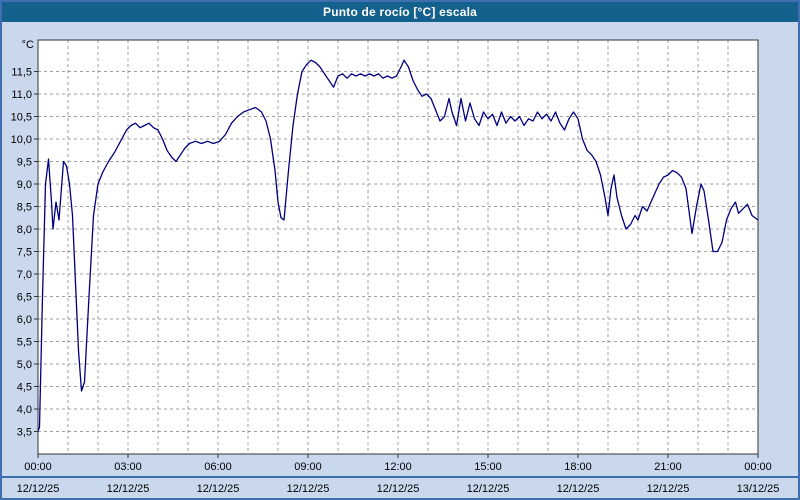 This screenshot has height=500, width=800. I want to click on y-tick-label: 8,5, so click(24, 208).